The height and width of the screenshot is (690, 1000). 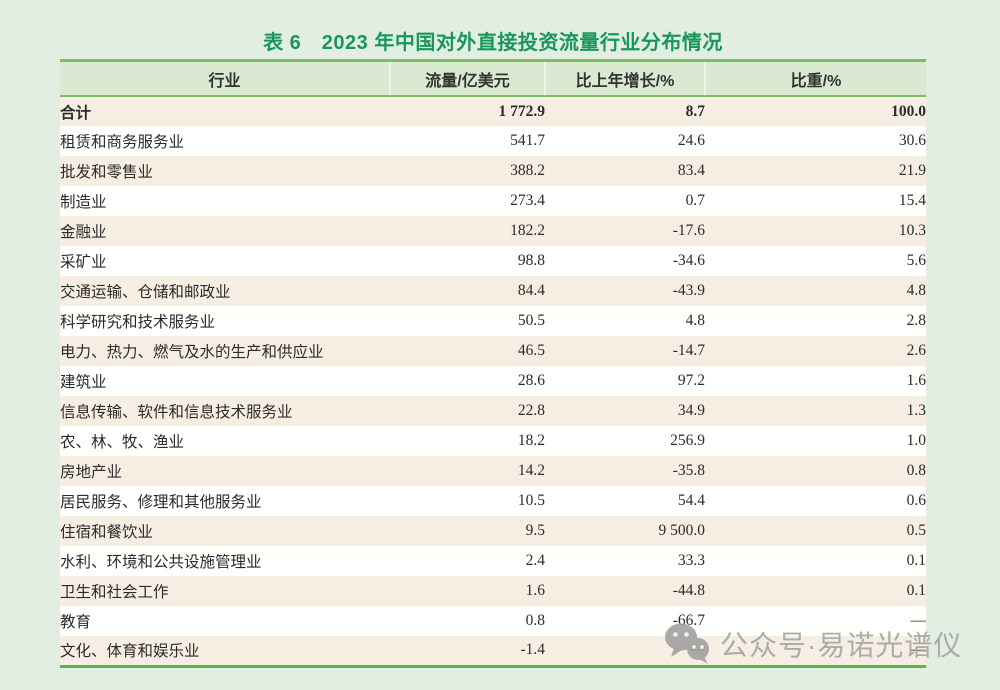 I want to click on table-row: 农、林、牧、渔业 18.2 256.9 1.0, so click(x=493, y=441).